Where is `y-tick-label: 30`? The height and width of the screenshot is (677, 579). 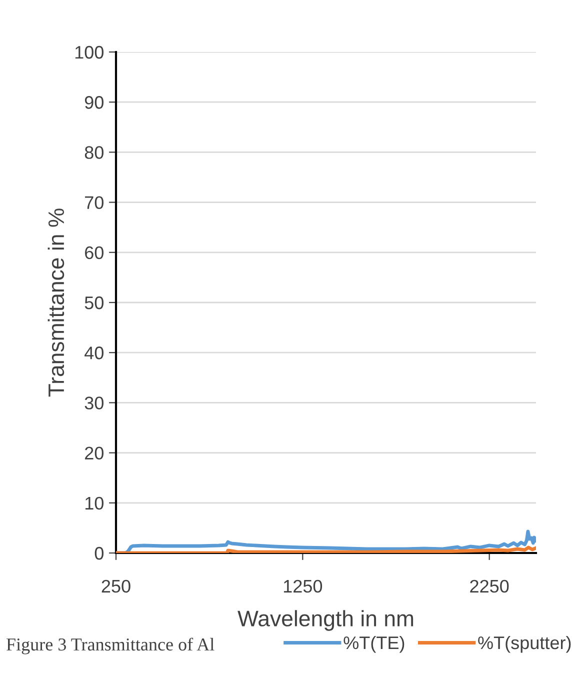
y-tick-label: 30 is located at coordinates (94, 403).